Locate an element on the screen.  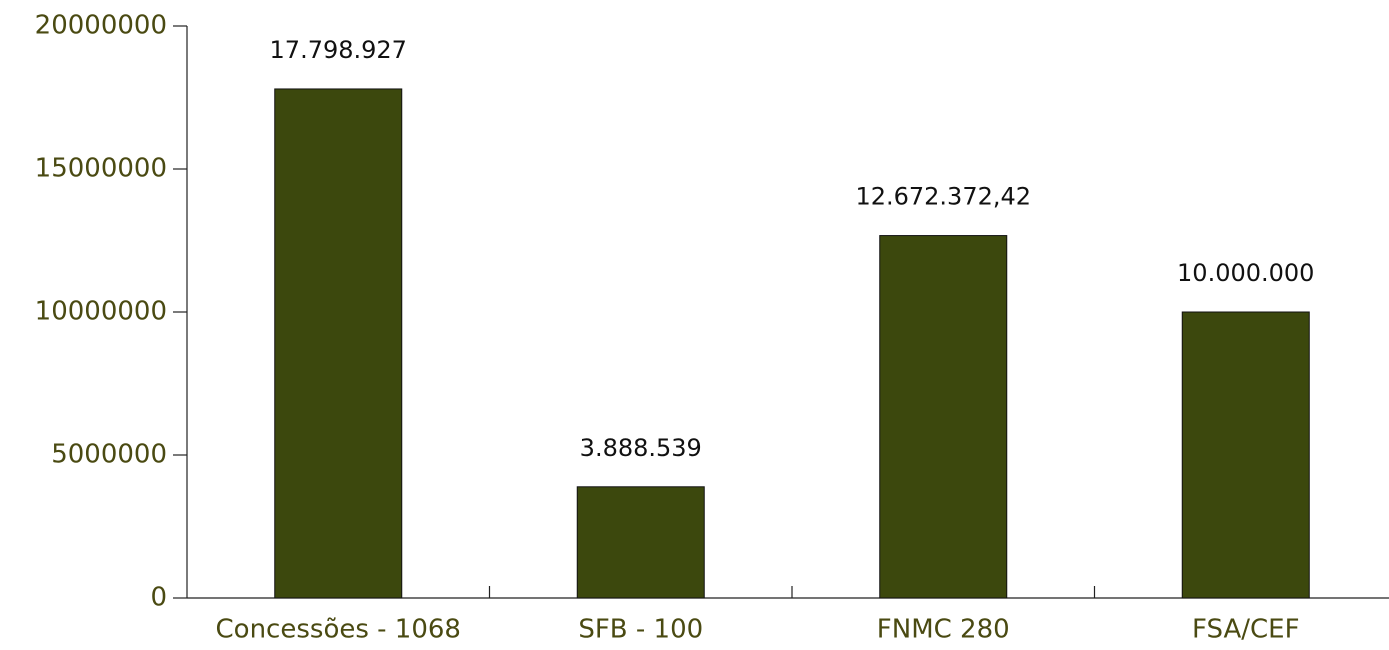
y-tick-label: 20000000 is located at coordinates (101, 26).